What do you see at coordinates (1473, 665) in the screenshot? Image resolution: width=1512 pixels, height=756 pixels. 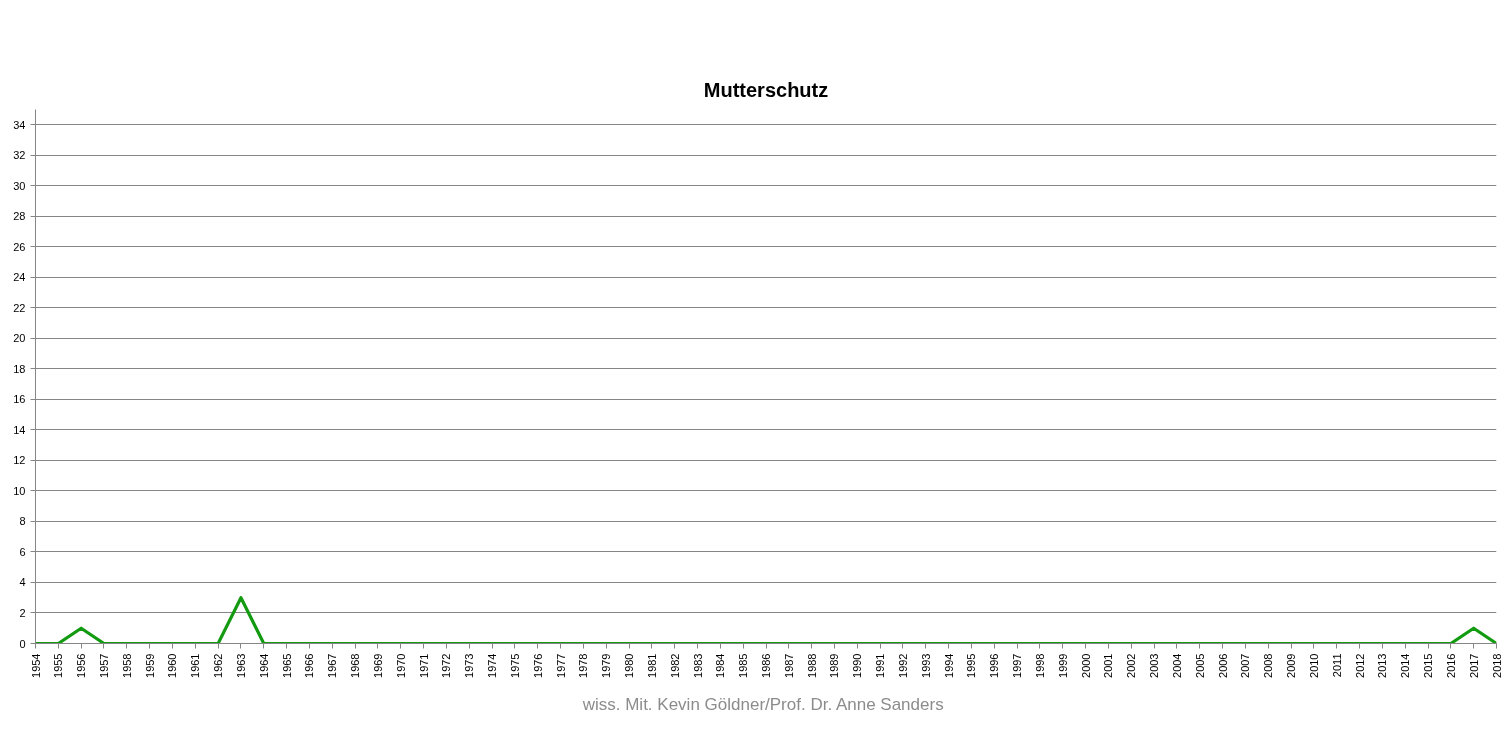 I see `x-tick-label: 2017` at bounding box center [1473, 665].